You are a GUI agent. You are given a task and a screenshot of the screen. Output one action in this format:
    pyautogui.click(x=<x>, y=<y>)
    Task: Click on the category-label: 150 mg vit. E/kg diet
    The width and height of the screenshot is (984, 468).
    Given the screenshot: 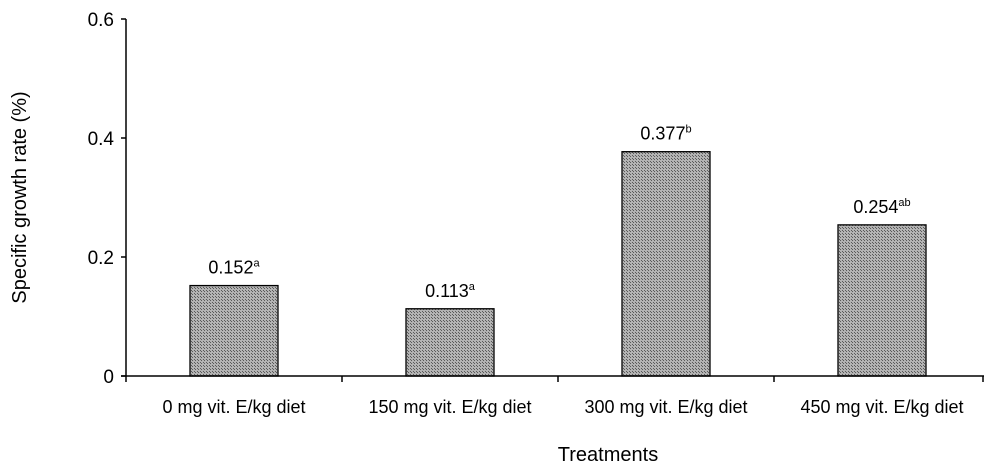 What is the action you would take?
    pyautogui.click(x=449, y=407)
    